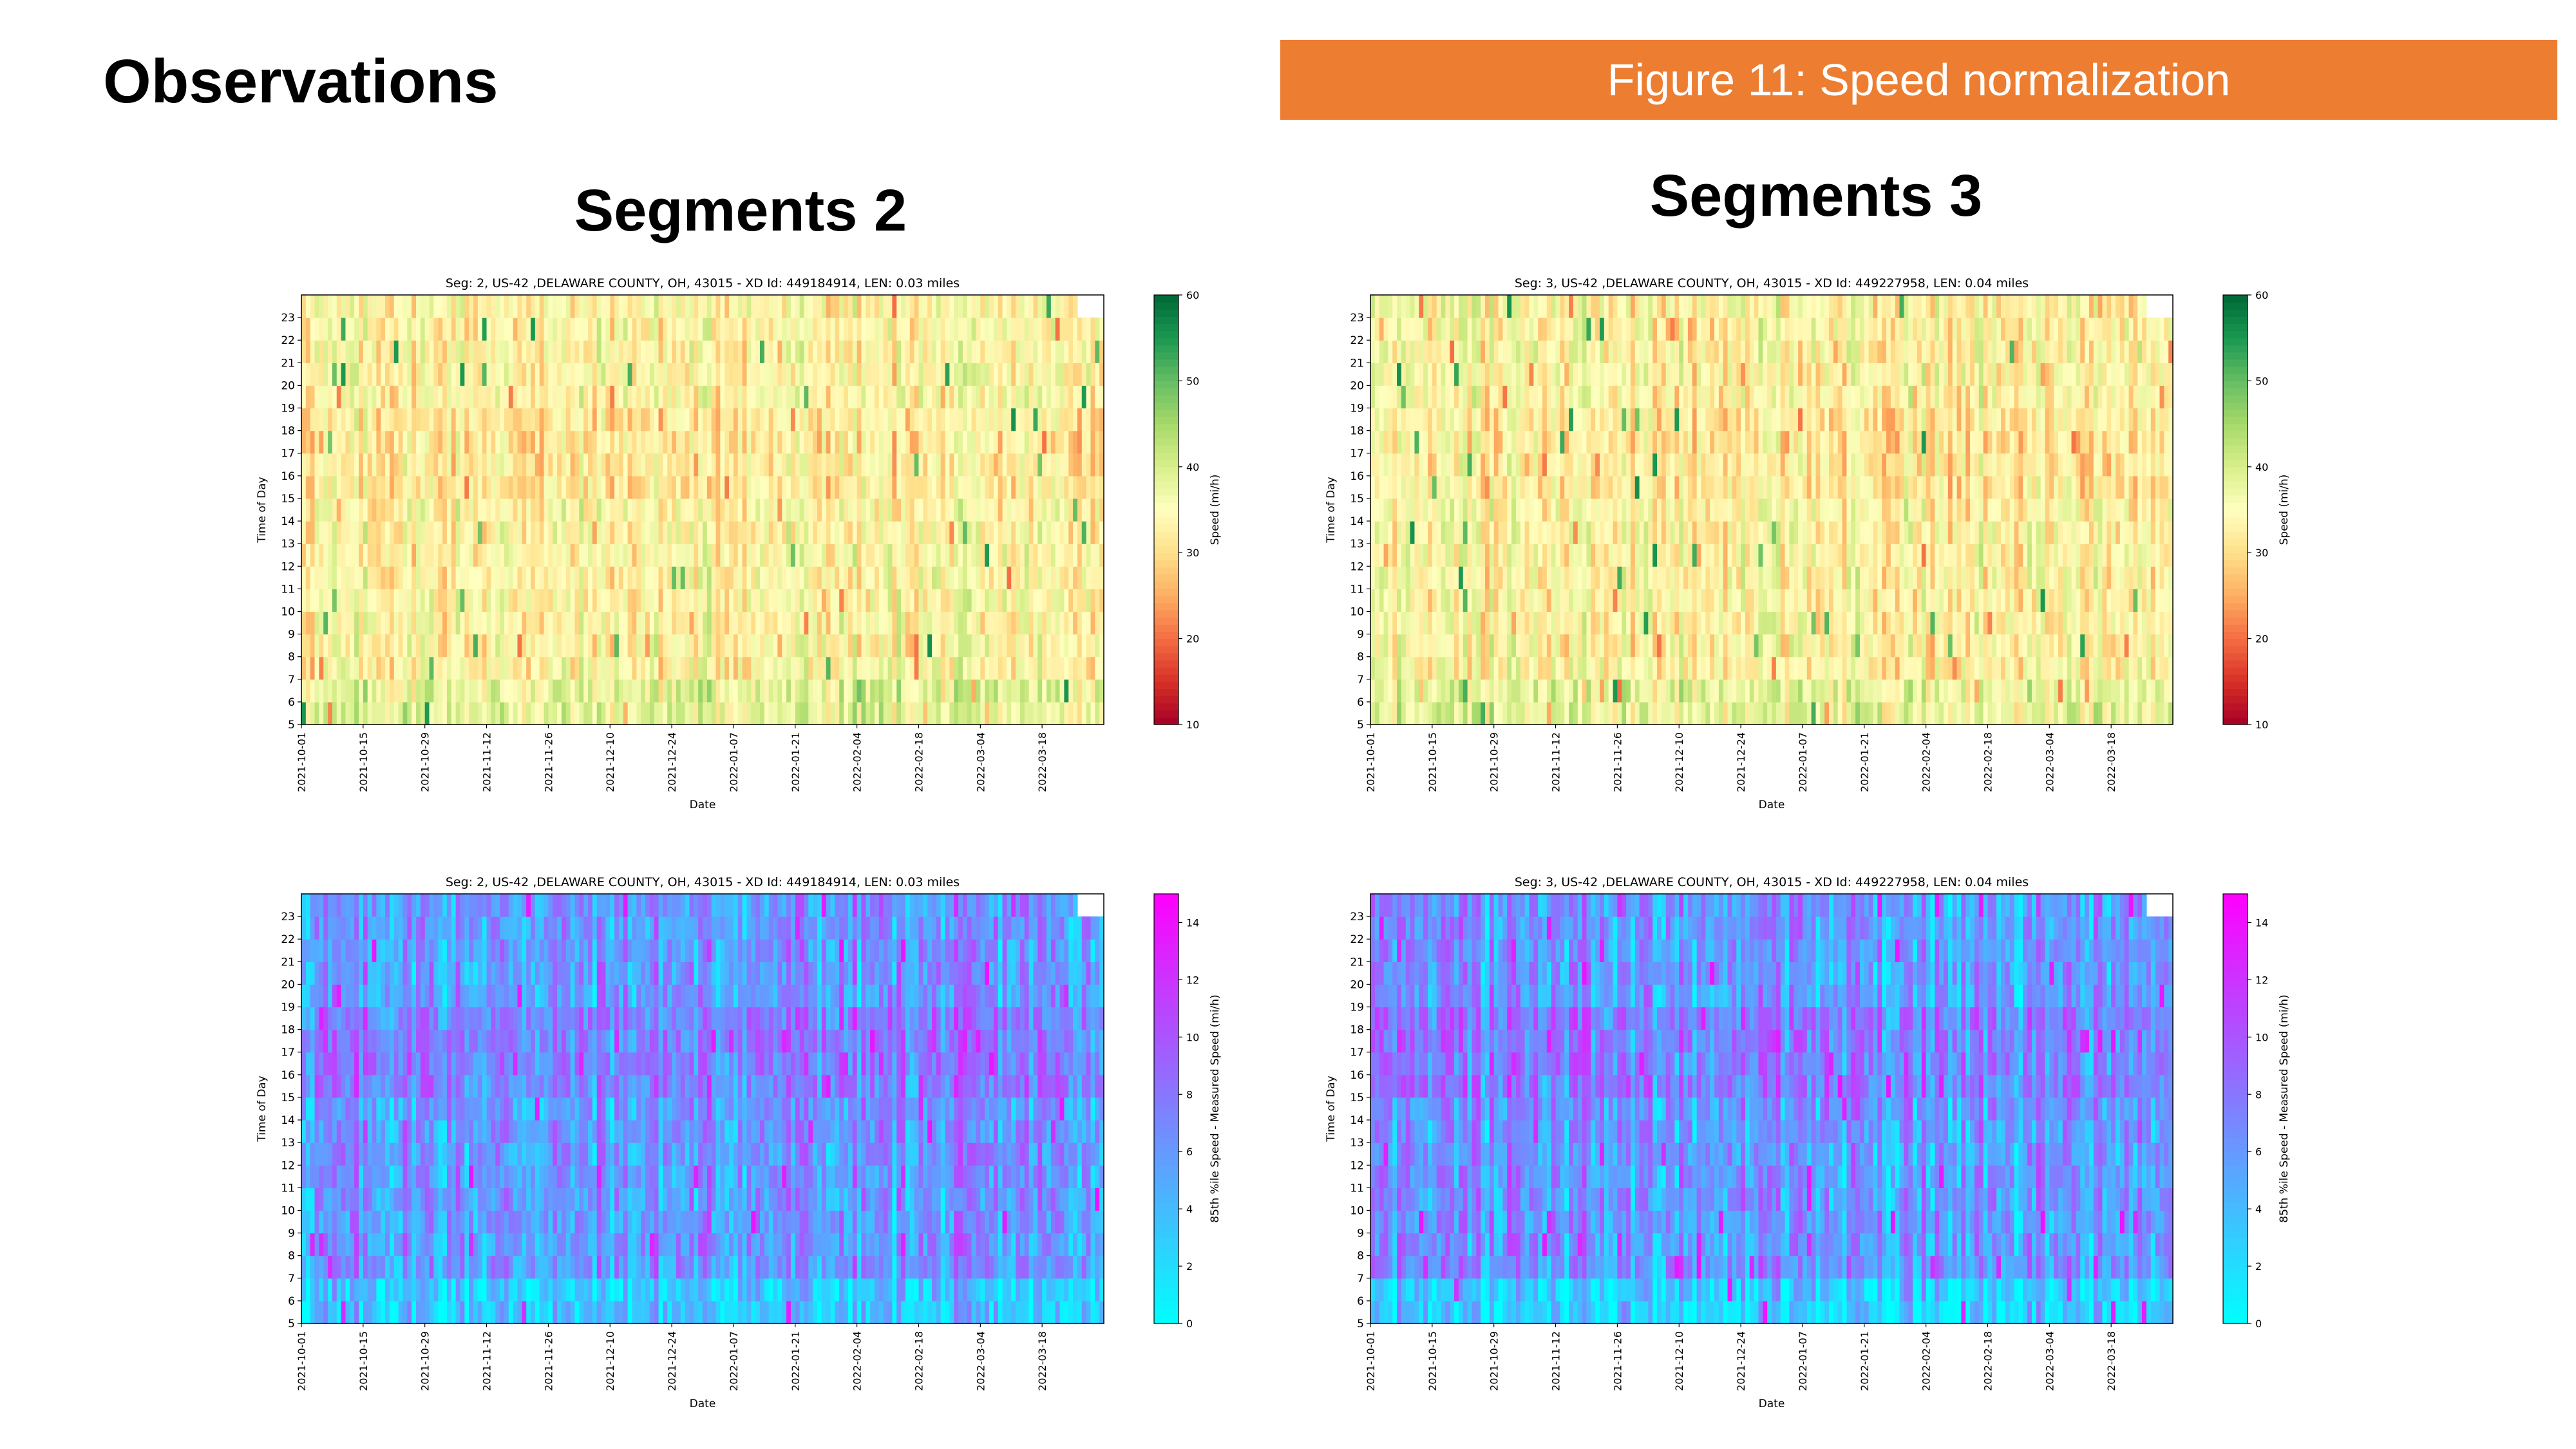 Image resolution: width=2576 pixels, height=1449 pixels. What do you see at coordinates (1166, 510) in the screenshot?
I see `colorbar-frame` at bounding box center [1166, 510].